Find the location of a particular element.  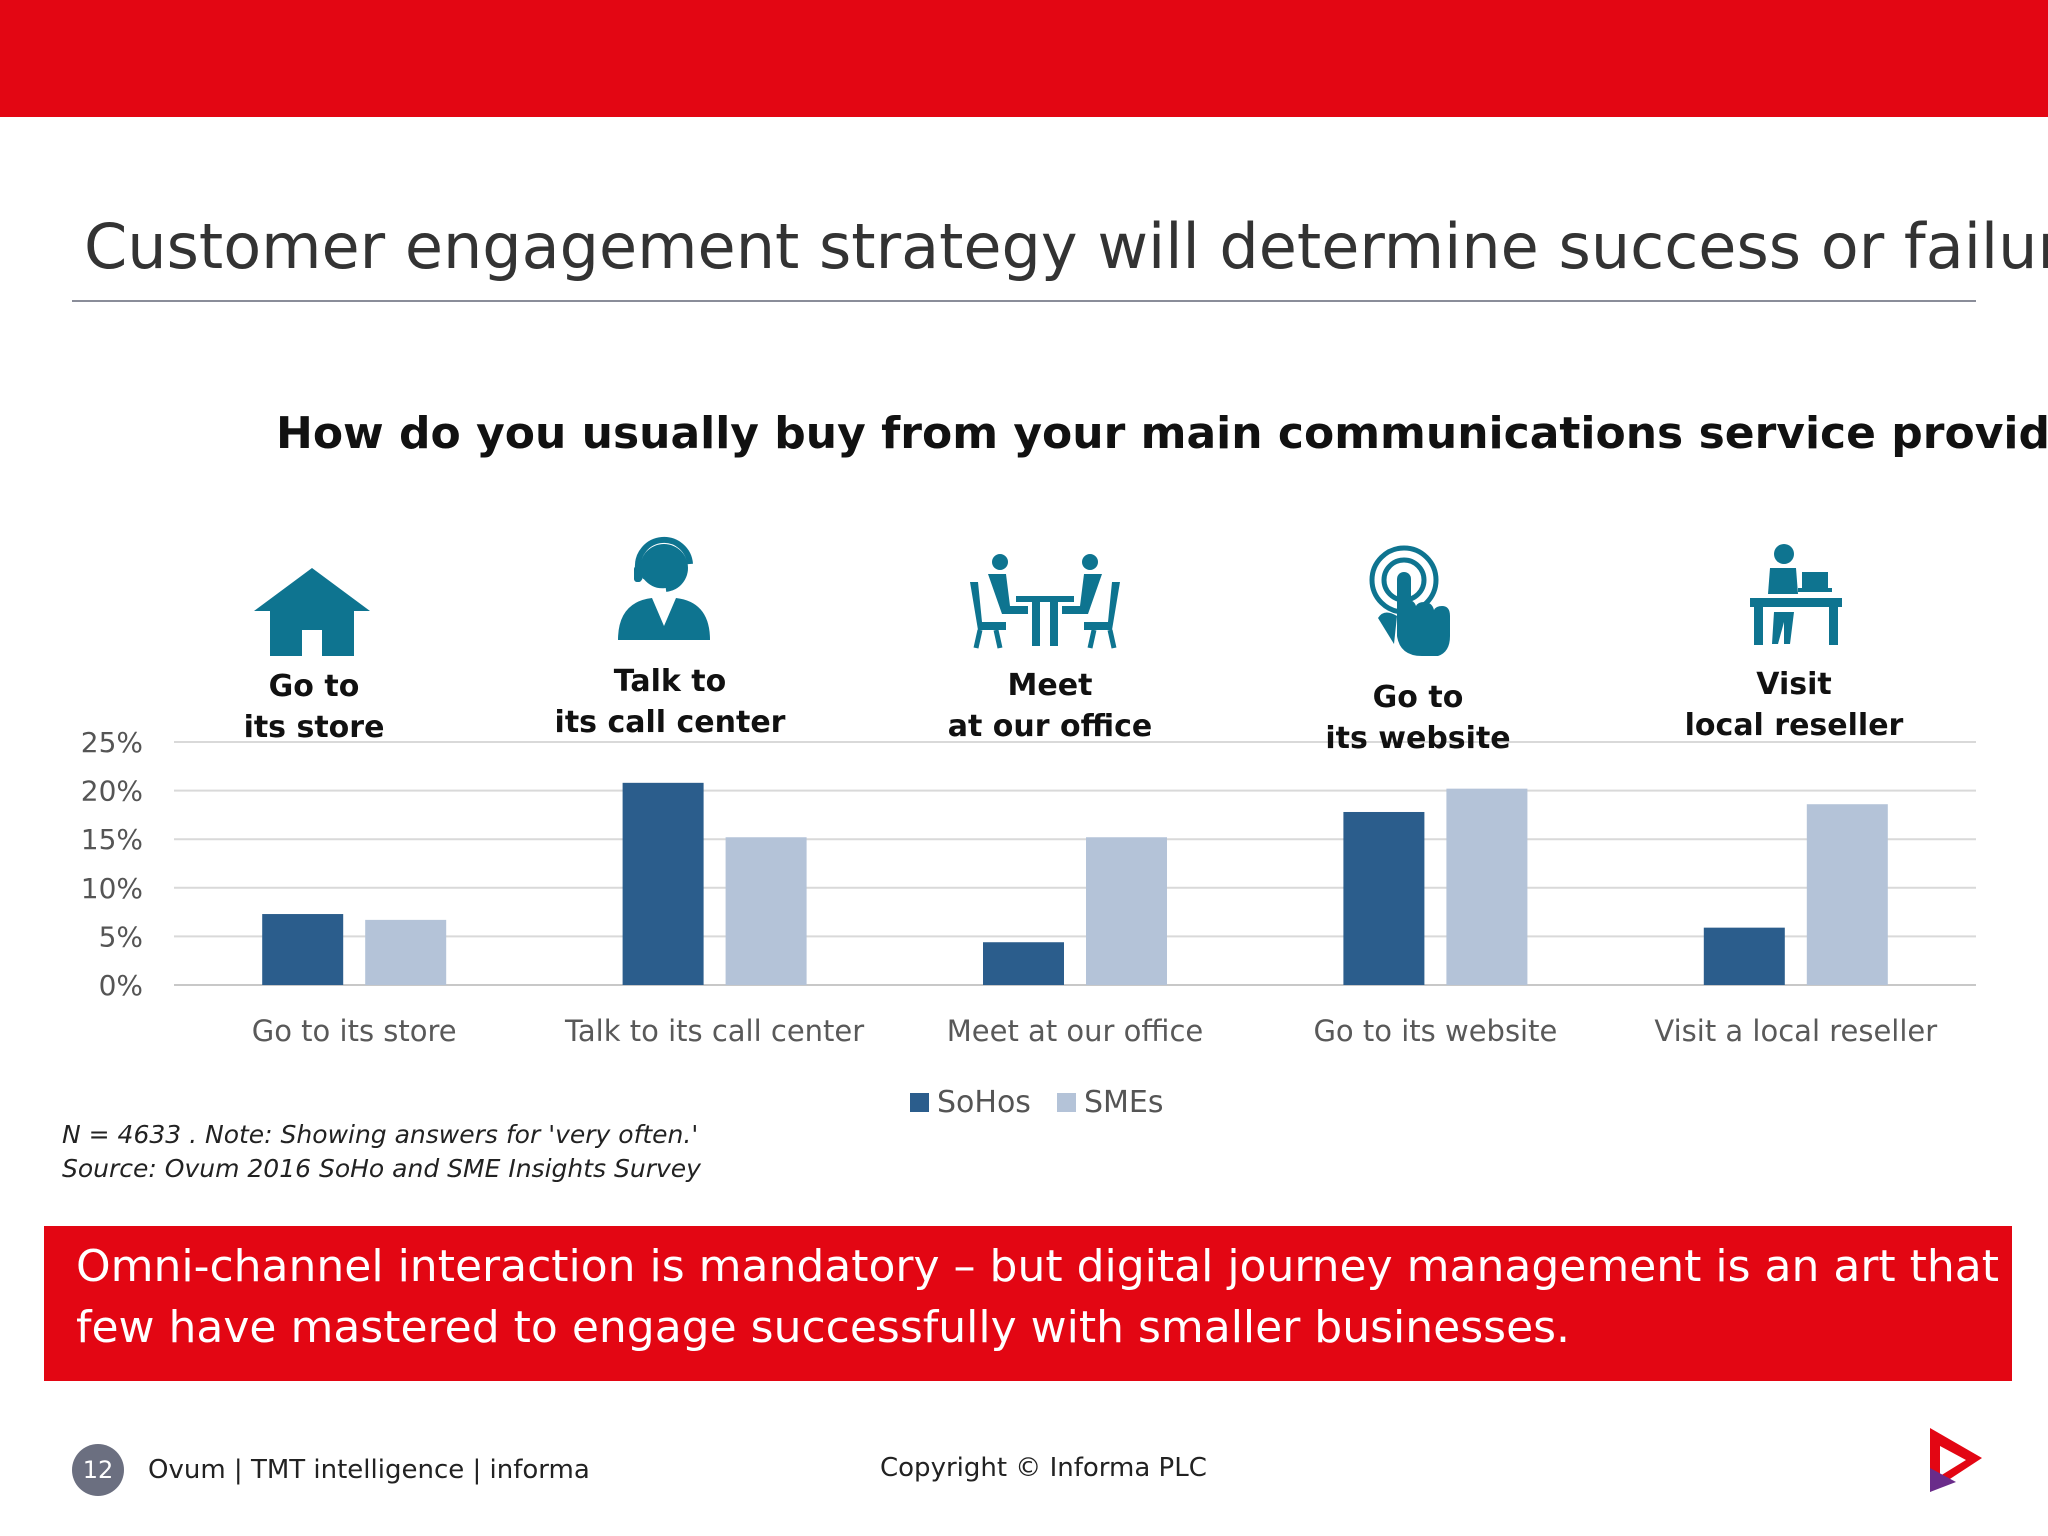

top-red-bar is located at coordinates (1024, 58).